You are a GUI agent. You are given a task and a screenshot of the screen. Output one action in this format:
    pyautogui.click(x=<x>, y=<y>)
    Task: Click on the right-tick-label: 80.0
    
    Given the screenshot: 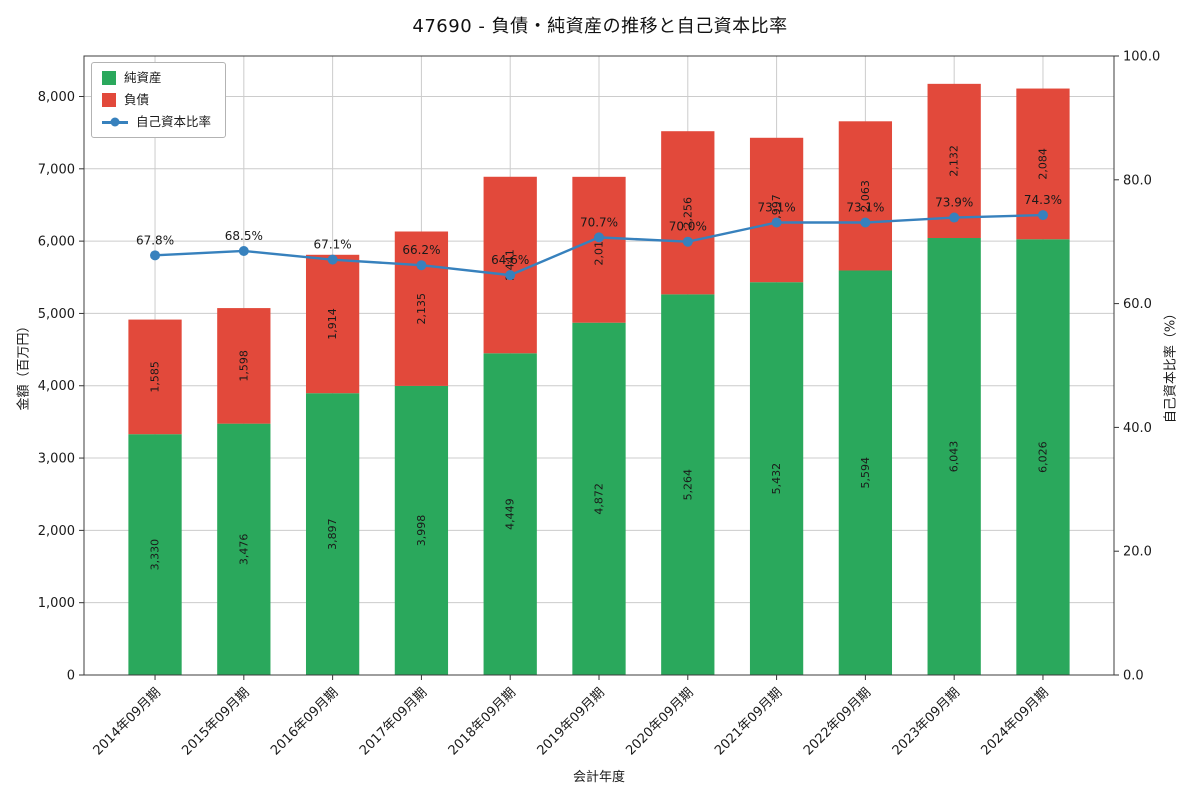 What is the action you would take?
    pyautogui.click(x=1137, y=180)
    